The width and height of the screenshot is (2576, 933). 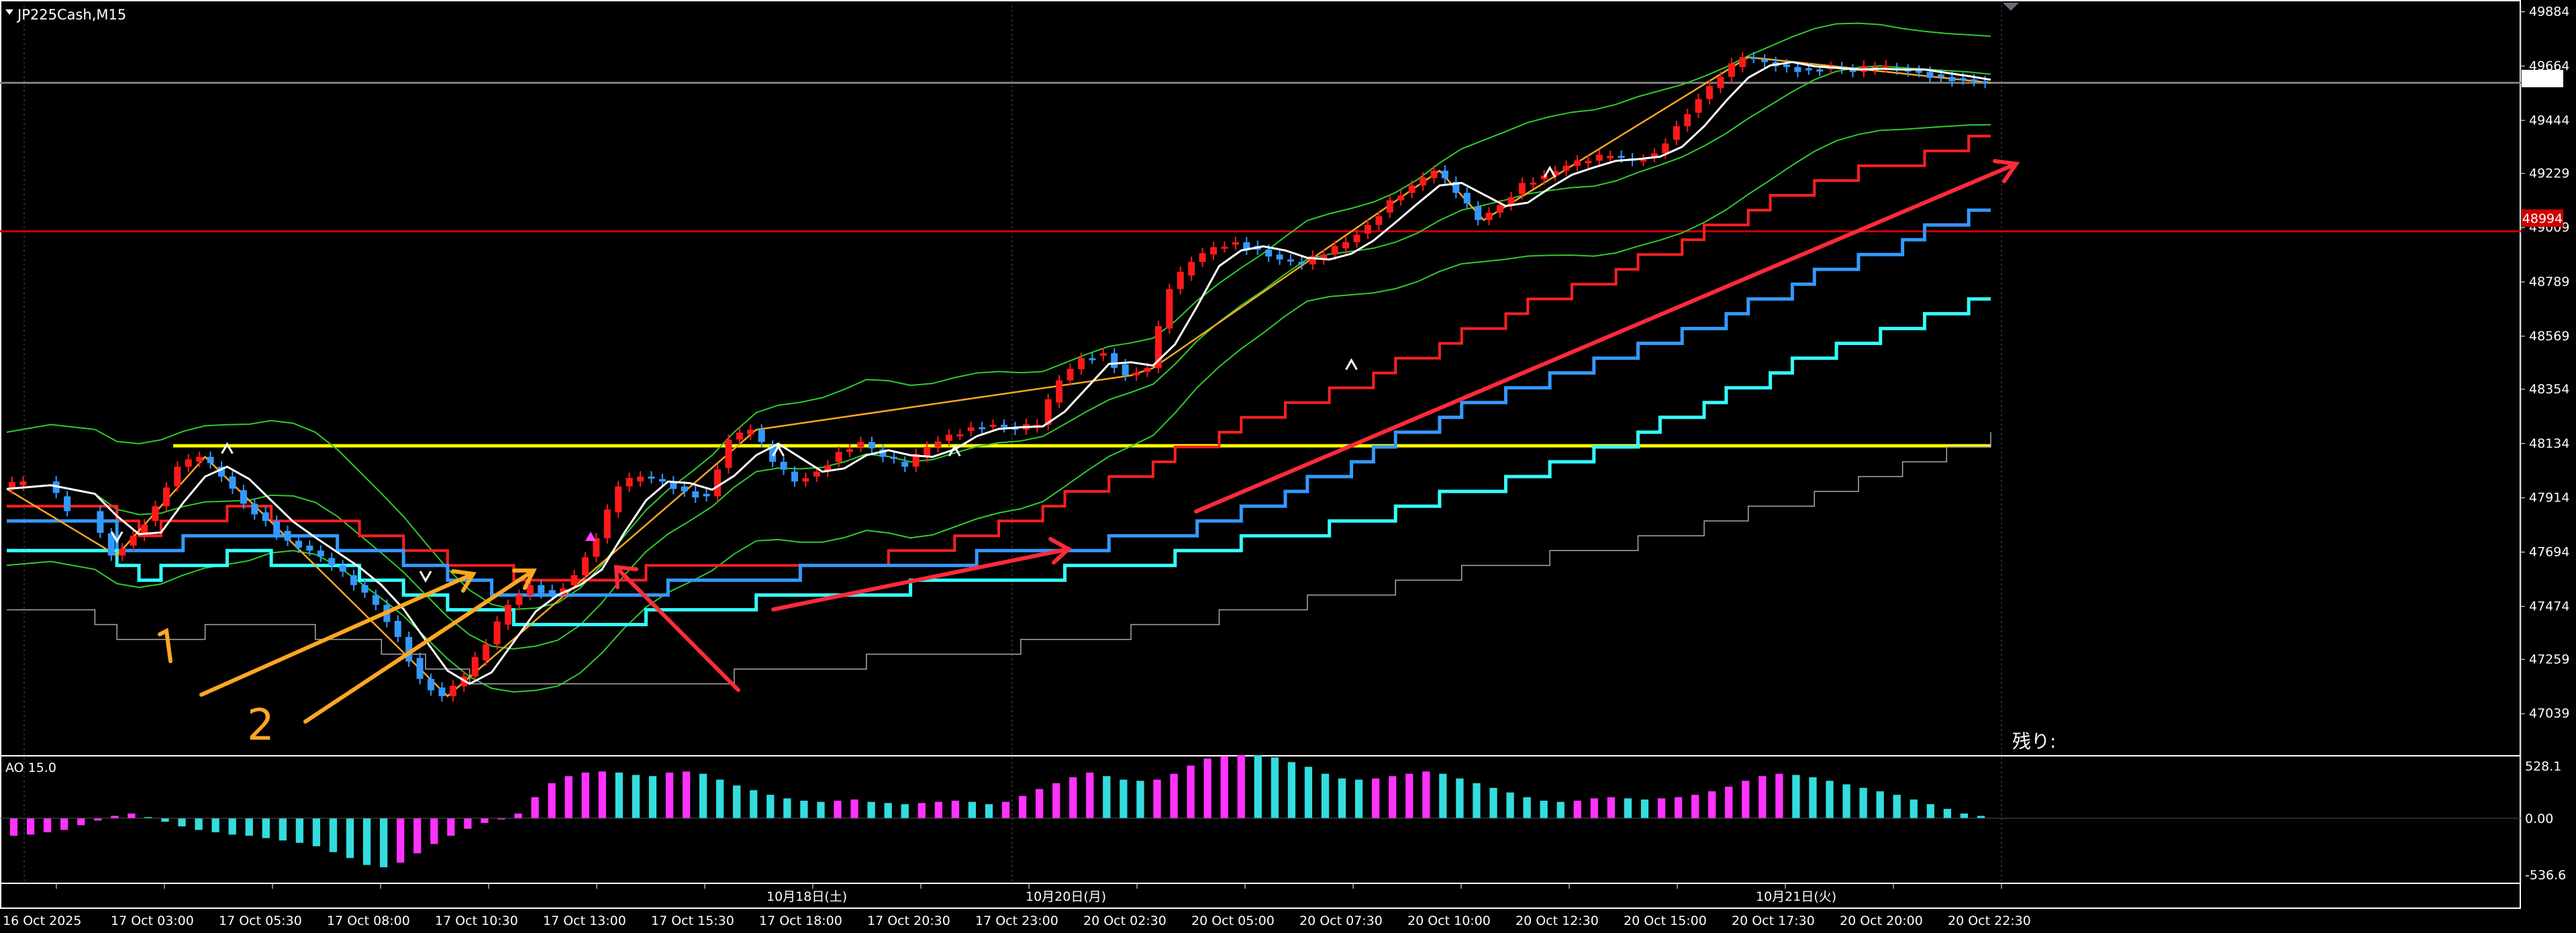 I want to click on time-tick-label: 17 Oct 05:30, so click(x=260, y=921).